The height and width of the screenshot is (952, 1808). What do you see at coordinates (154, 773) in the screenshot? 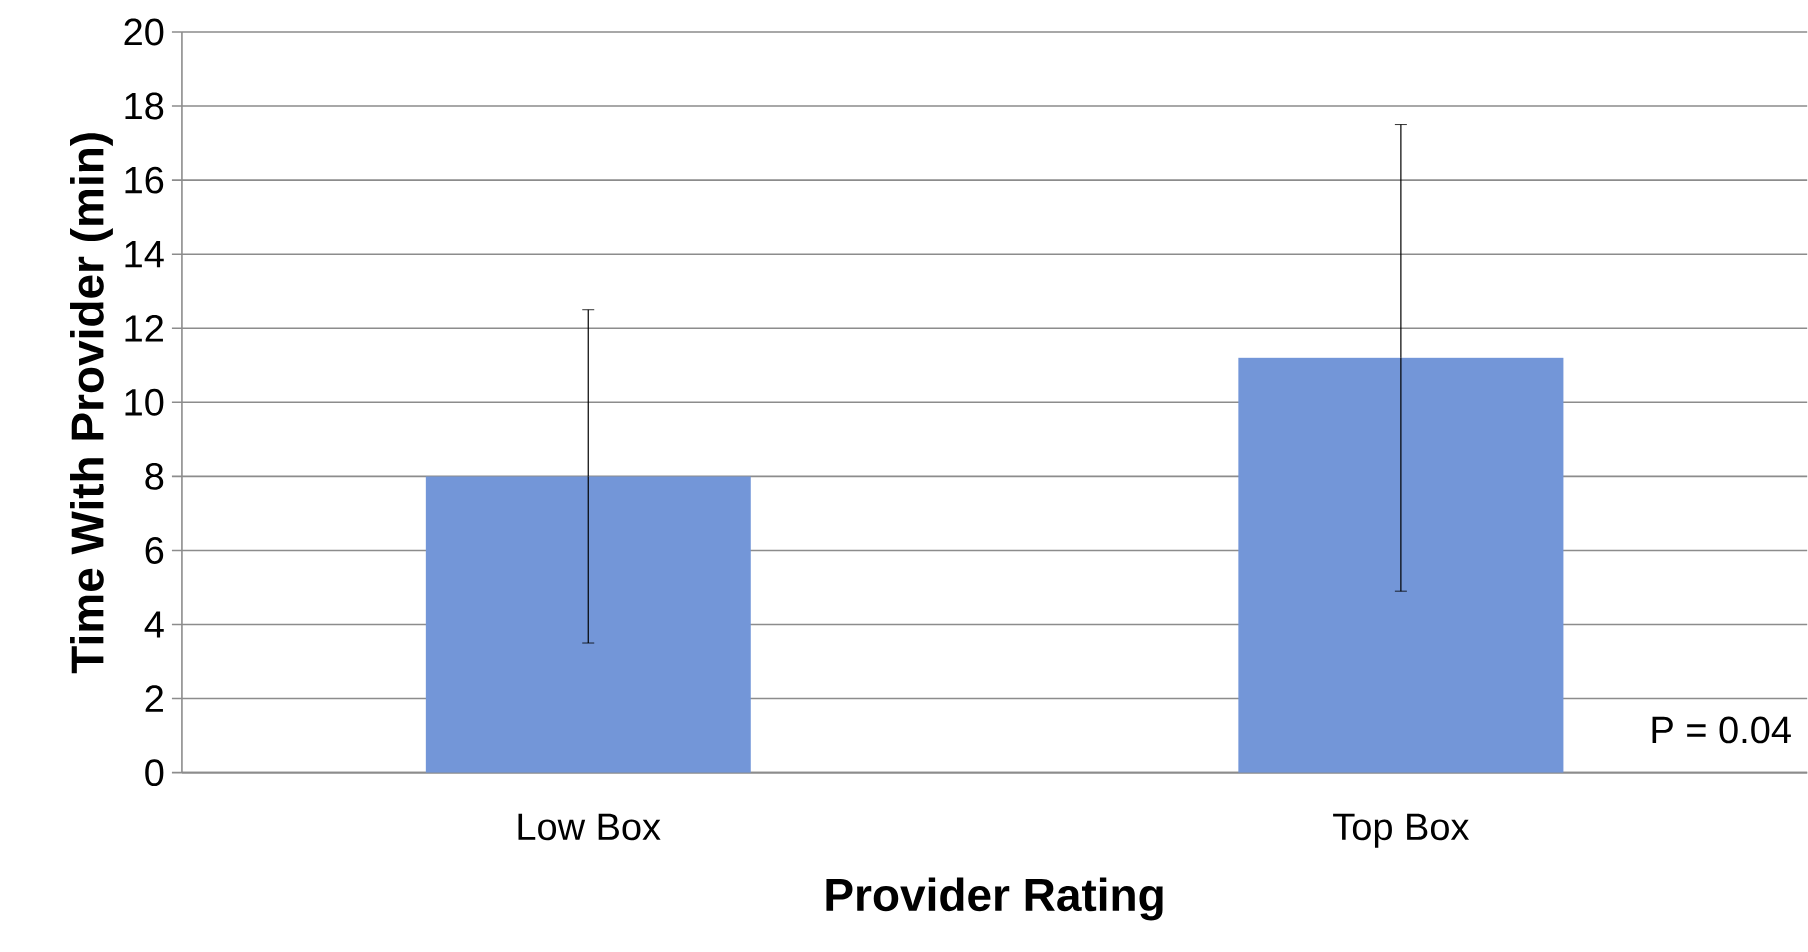
I see `y-tick-label: 0` at bounding box center [154, 773].